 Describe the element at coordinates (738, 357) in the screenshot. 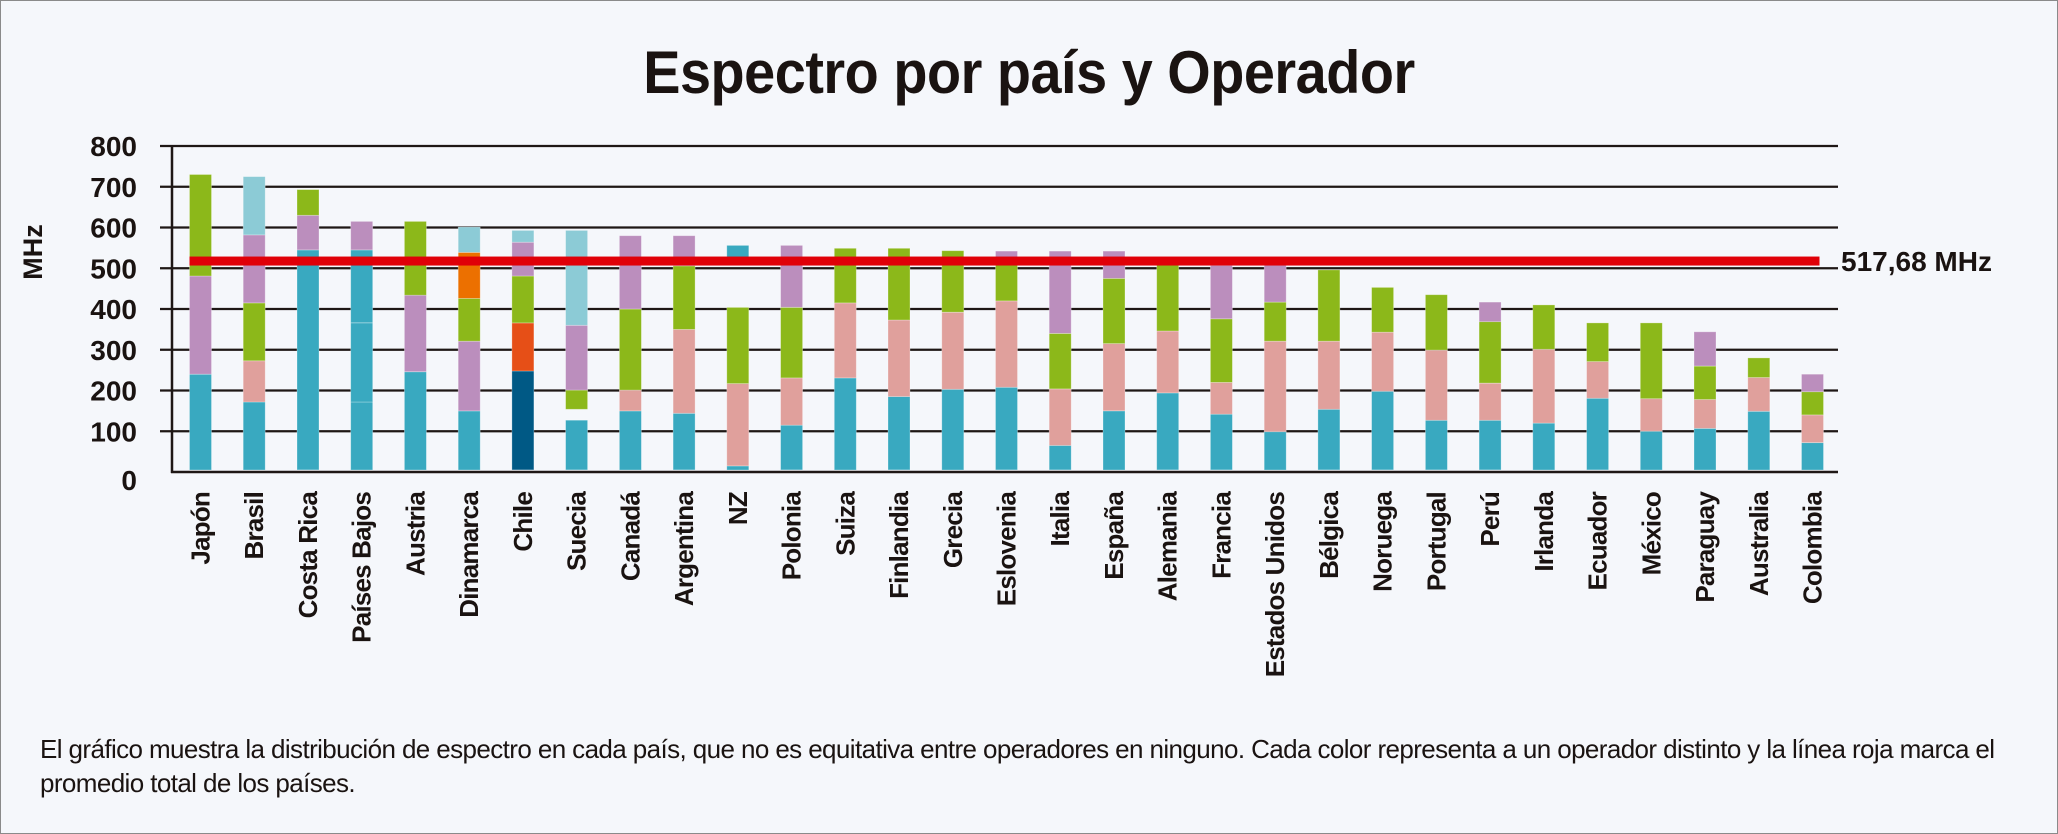

I see `bar-nz` at that location.